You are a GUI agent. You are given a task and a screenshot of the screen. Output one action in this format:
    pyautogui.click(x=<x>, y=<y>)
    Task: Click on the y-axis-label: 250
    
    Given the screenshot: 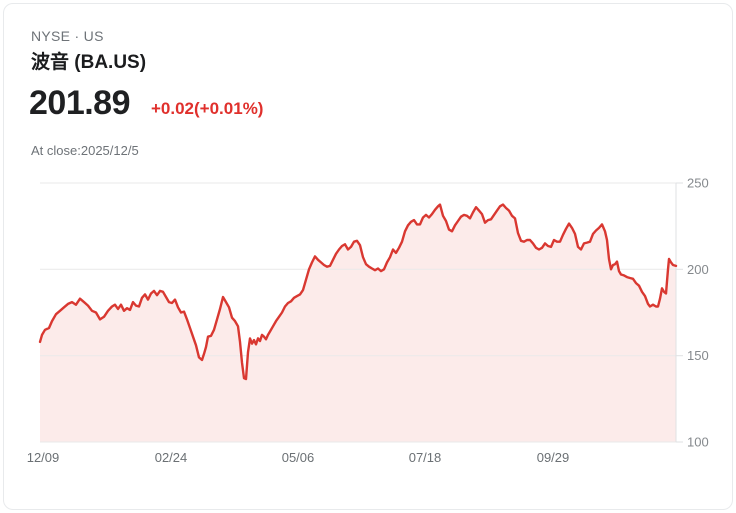 What is the action you would take?
    pyautogui.click(x=698, y=183)
    